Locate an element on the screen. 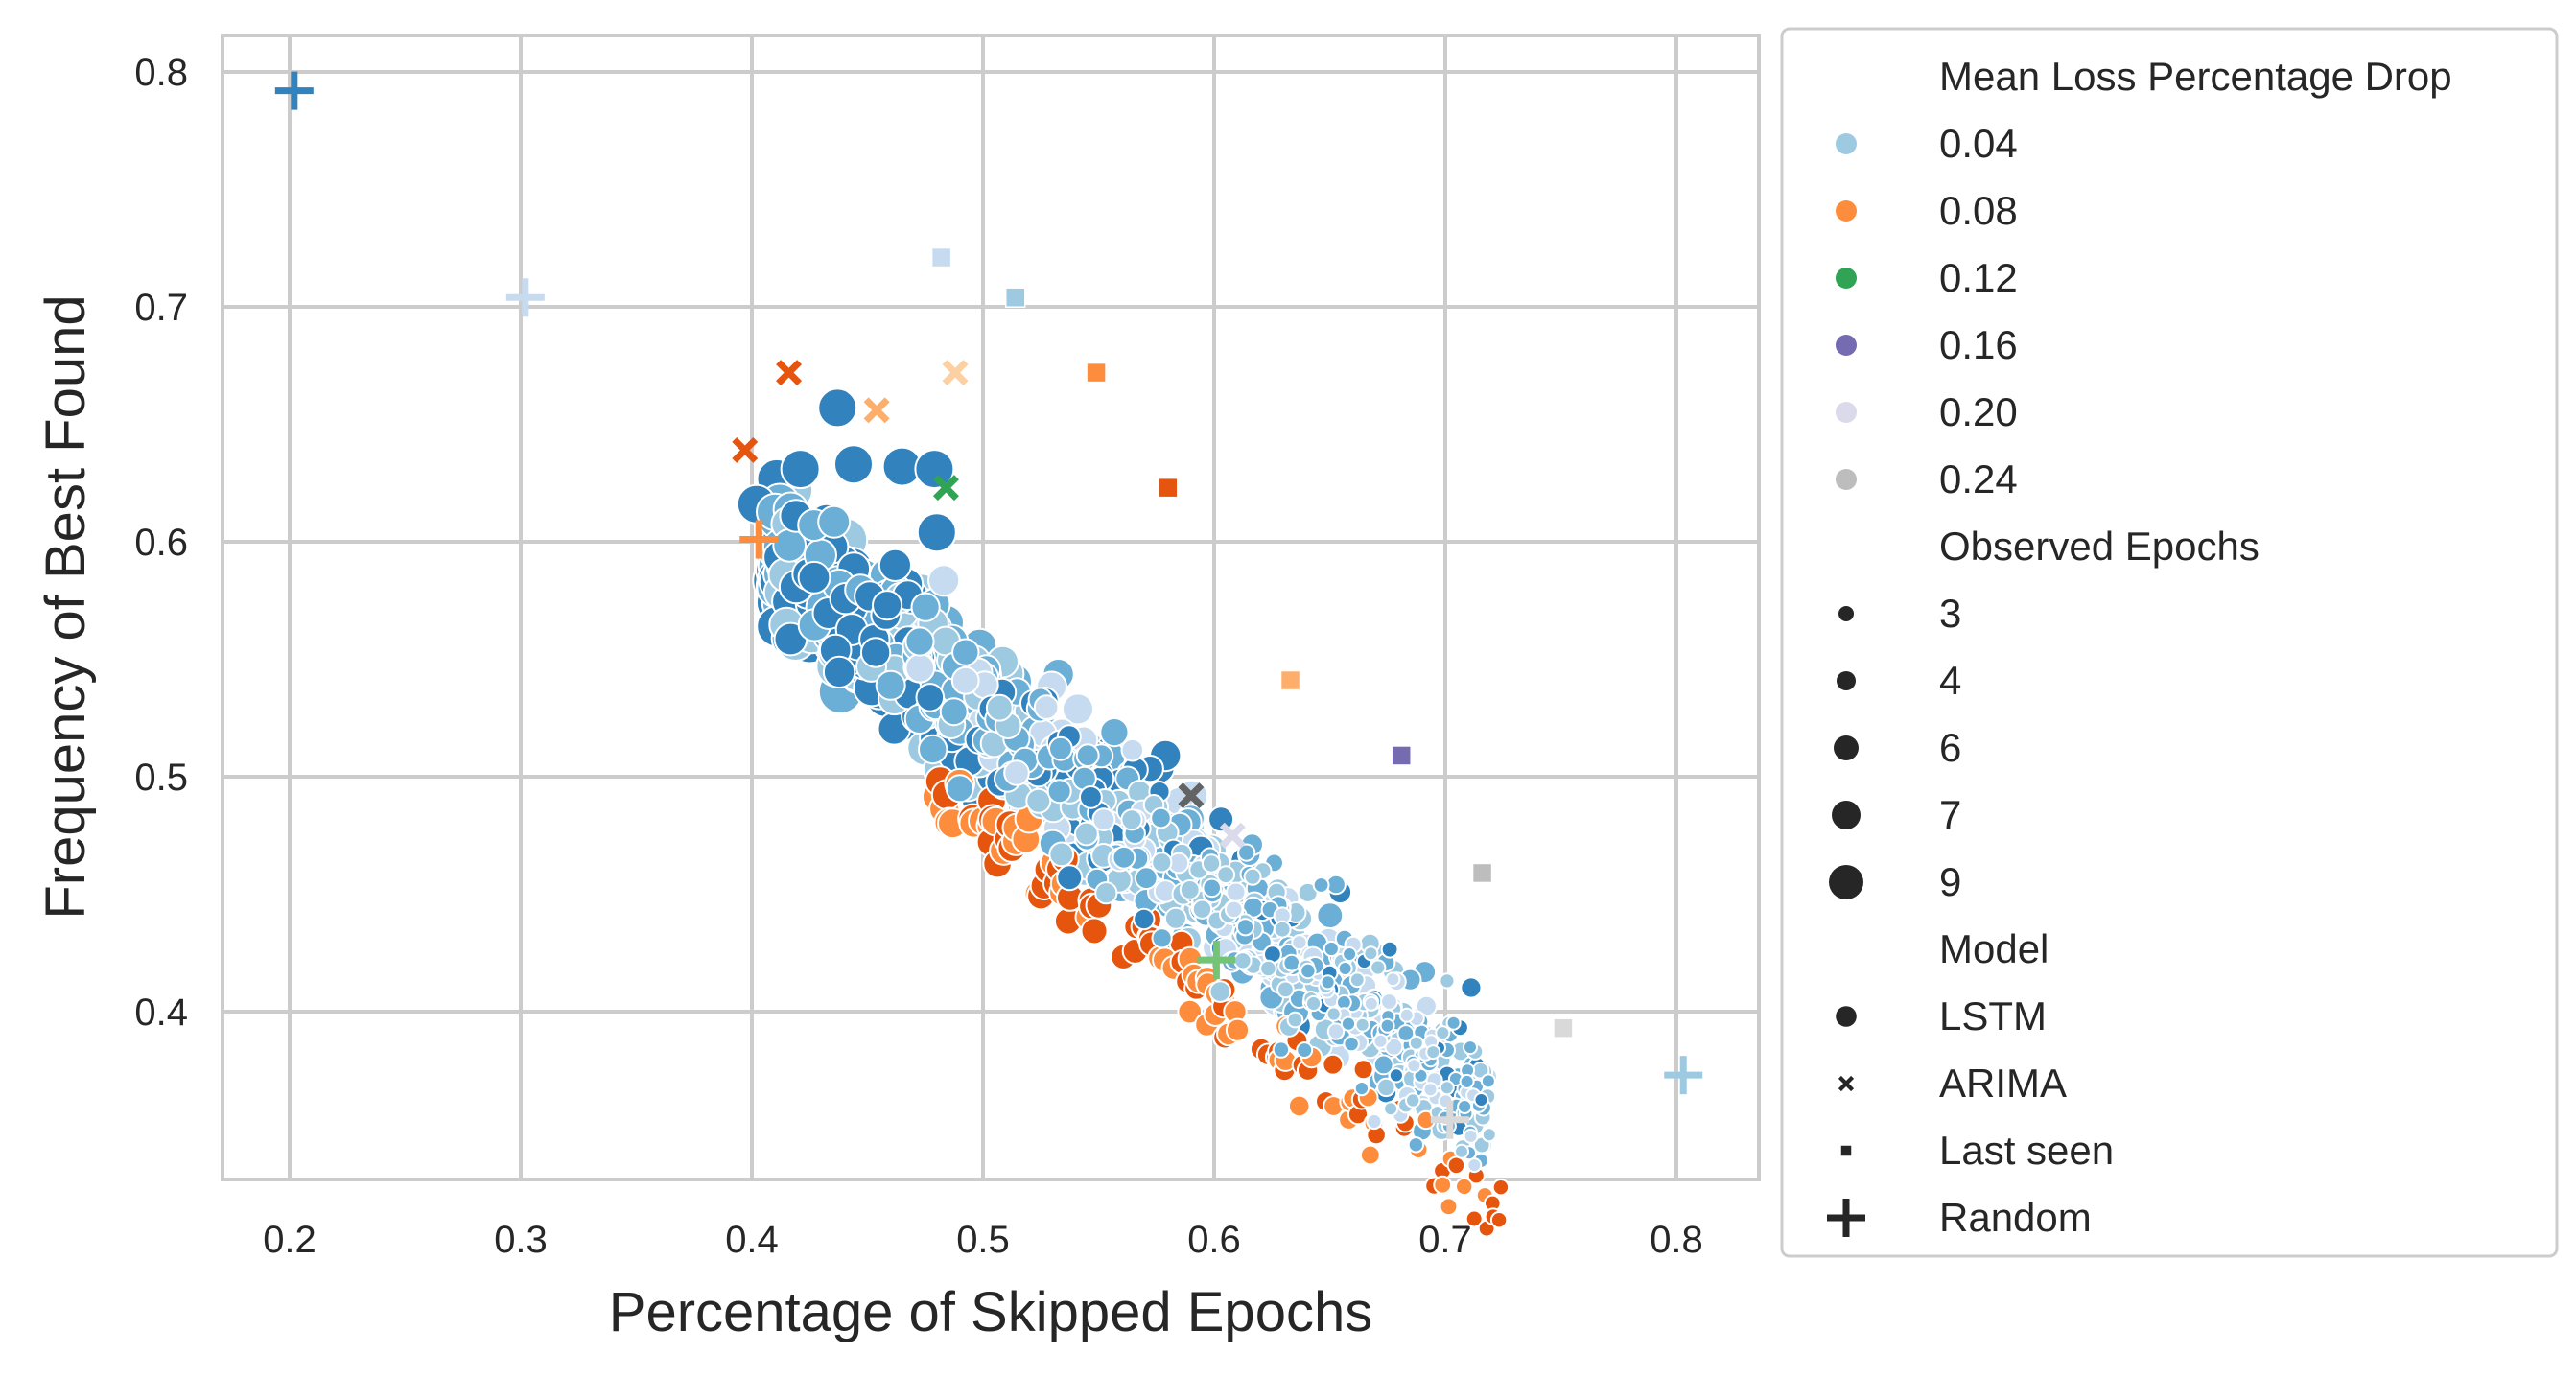 This screenshot has height=1377, width=2576. x-tick-label: 0.6 is located at coordinates (1214, 1240).